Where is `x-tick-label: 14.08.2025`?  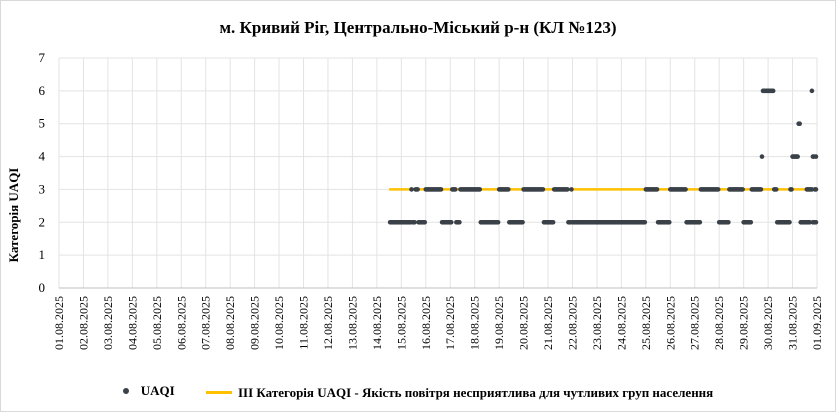 x-tick-label: 14.08.2025 is located at coordinates (377, 323).